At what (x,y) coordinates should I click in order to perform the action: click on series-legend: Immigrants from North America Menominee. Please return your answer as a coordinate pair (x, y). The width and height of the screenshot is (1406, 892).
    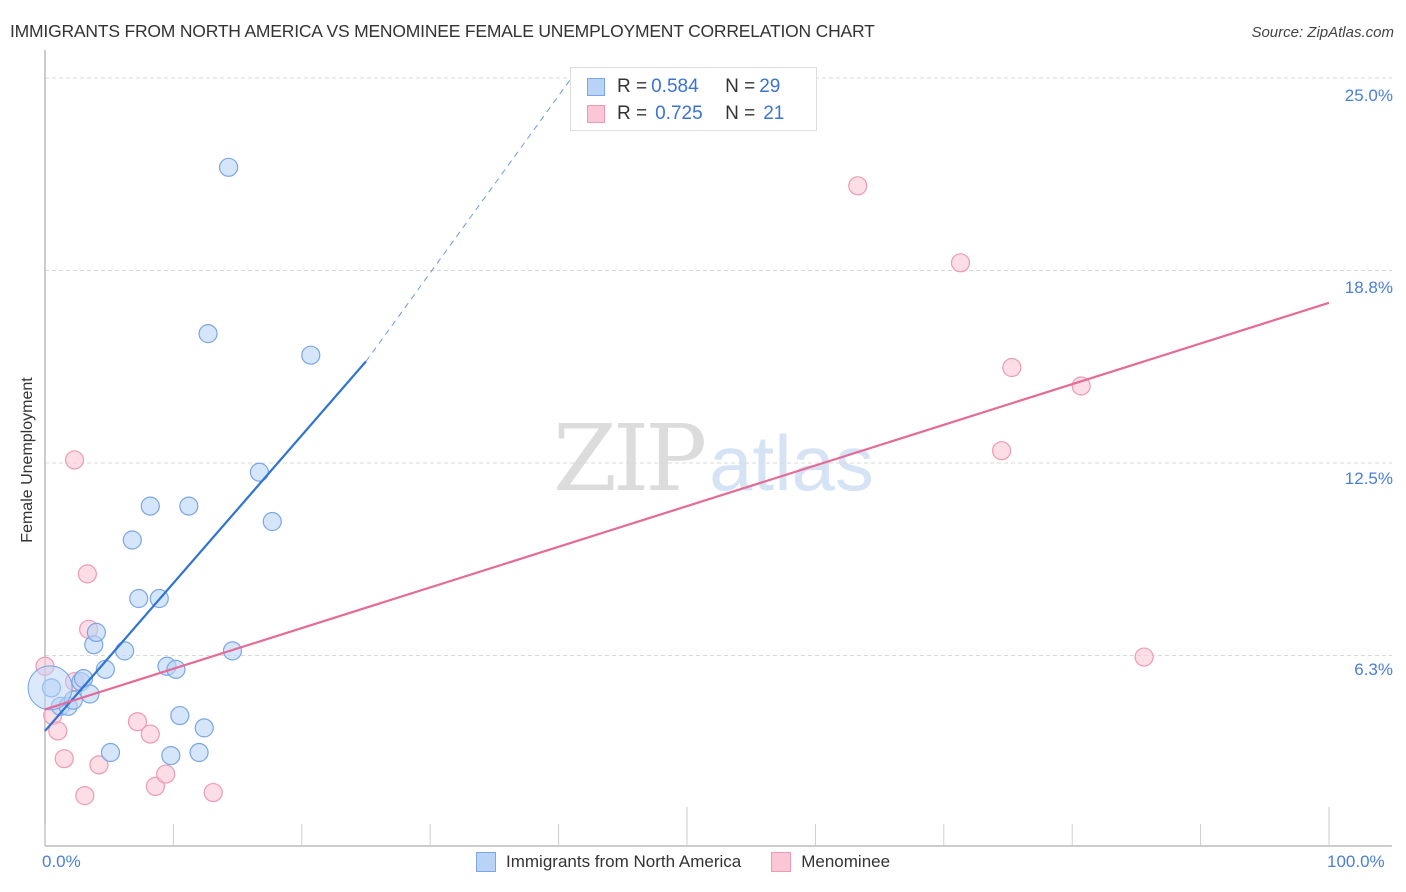
    Looking at the image, I should click on (698, 862).